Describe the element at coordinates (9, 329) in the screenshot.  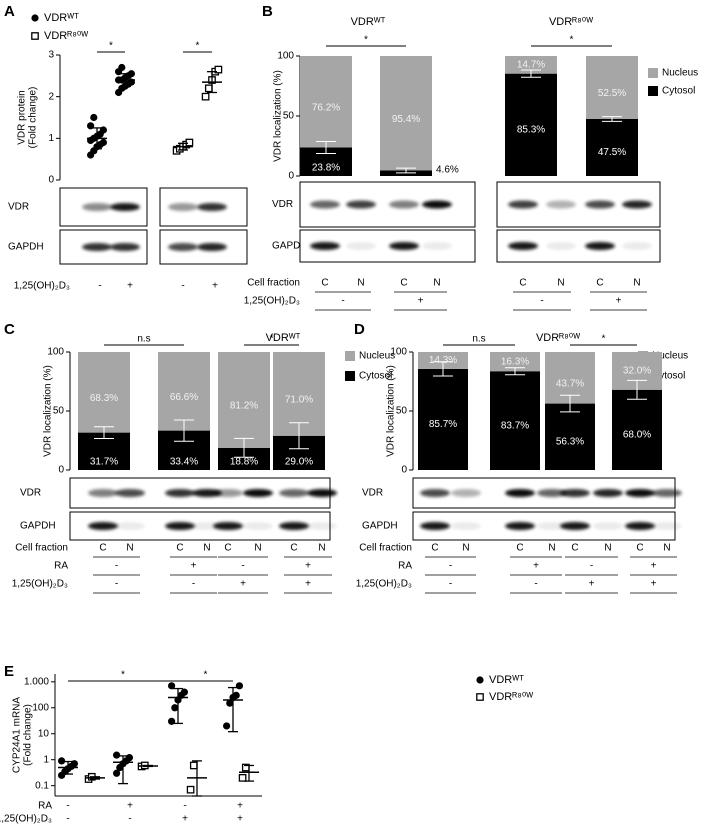
I see `panel-label: C` at that location.